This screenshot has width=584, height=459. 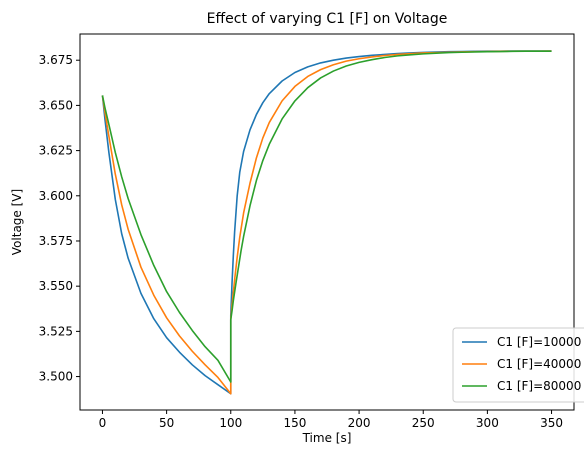 What do you see at coordinates (56, 60) in the screenshot?
I see `y-tick-label: 3.675` at bounding box center [56, 60].